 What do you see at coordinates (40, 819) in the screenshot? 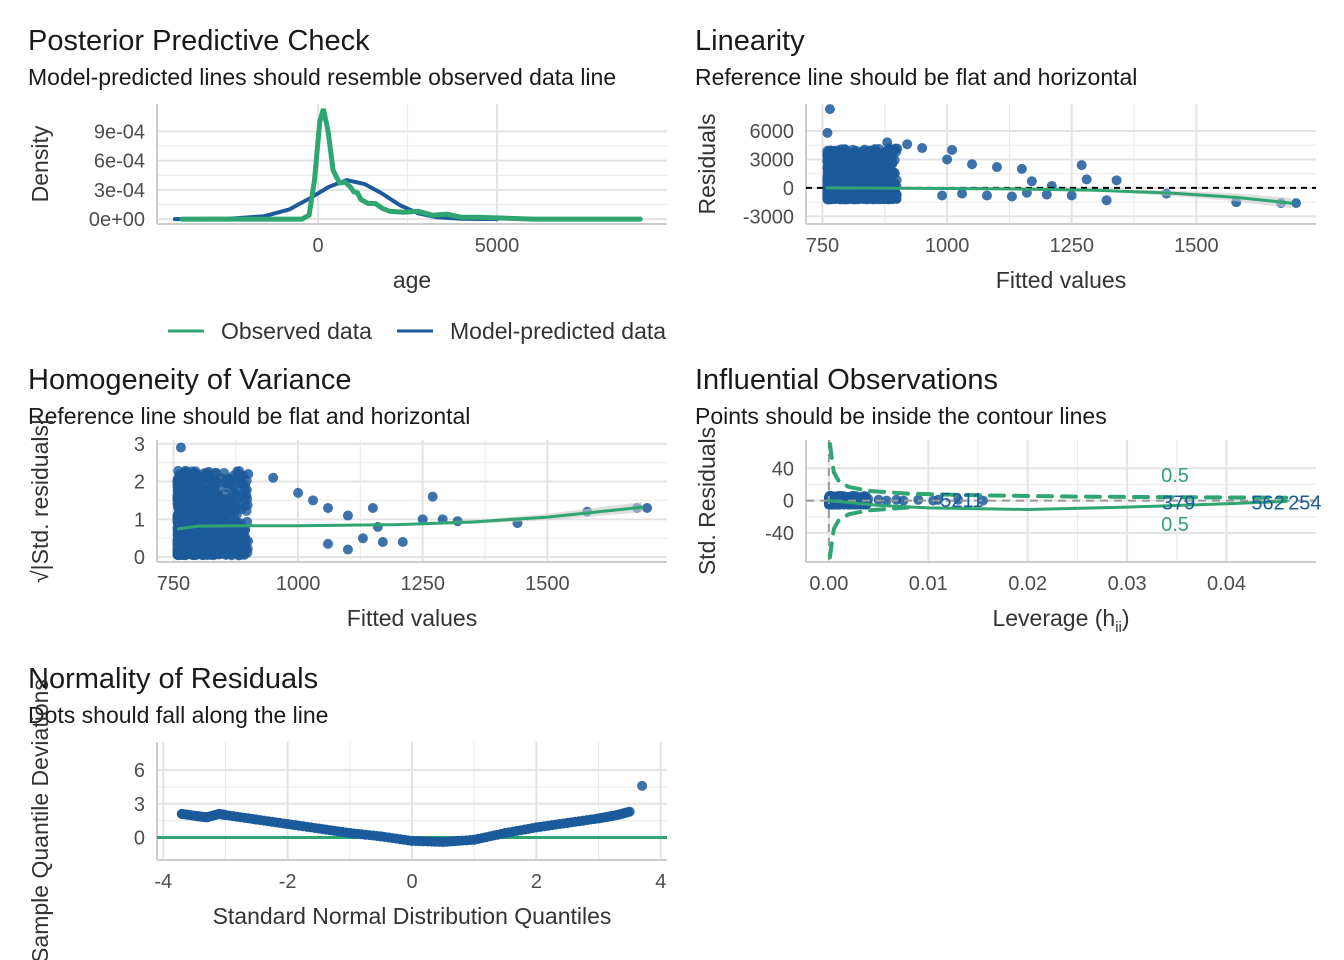
I see `y-axis-label: Sample Quantile Deviations` at bounding box center [40, 819].